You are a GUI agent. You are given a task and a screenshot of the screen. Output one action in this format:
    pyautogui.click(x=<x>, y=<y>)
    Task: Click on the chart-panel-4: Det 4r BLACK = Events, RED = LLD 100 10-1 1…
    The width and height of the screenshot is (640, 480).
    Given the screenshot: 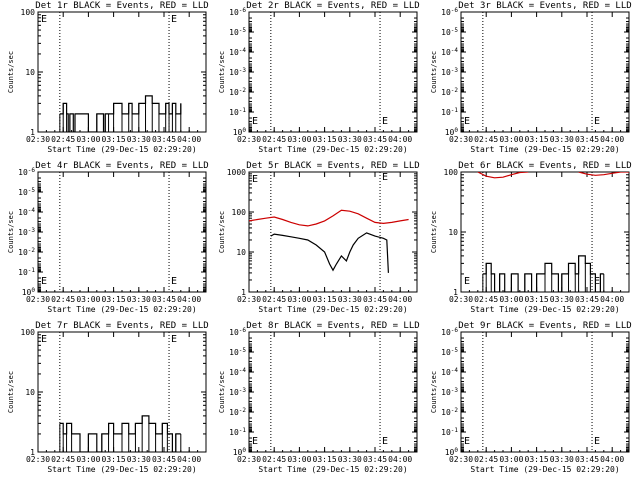 What is the action you would take?
    pyautogui.click(x=108, y=237)
    